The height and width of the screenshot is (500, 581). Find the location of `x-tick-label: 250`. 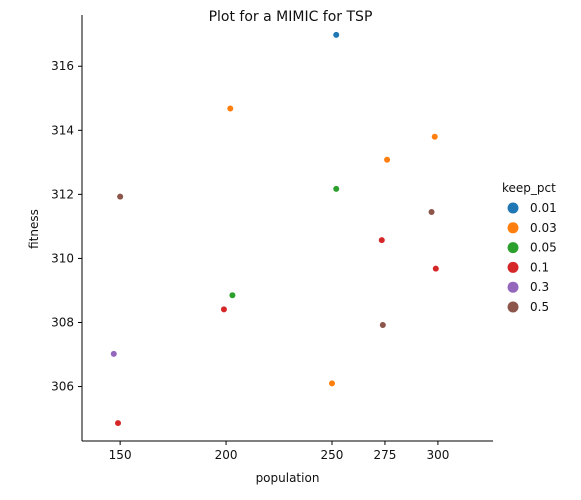

x-tick-label: 250 is located at coordinates (332, 455).